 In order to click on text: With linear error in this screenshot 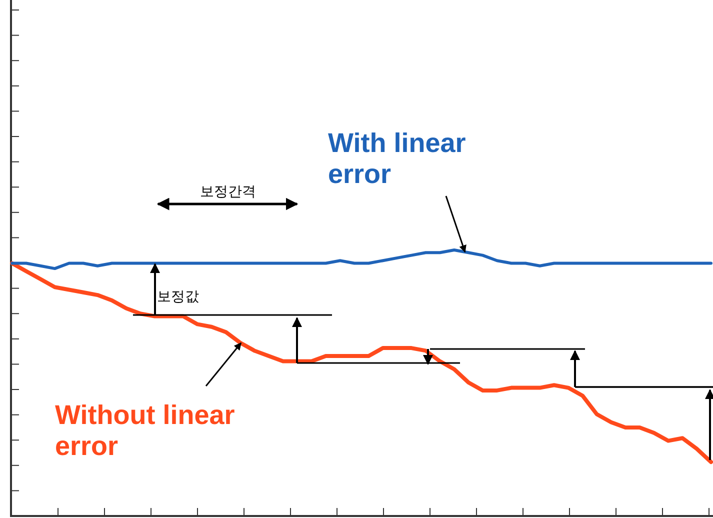, I will do `click(397, 158)`.